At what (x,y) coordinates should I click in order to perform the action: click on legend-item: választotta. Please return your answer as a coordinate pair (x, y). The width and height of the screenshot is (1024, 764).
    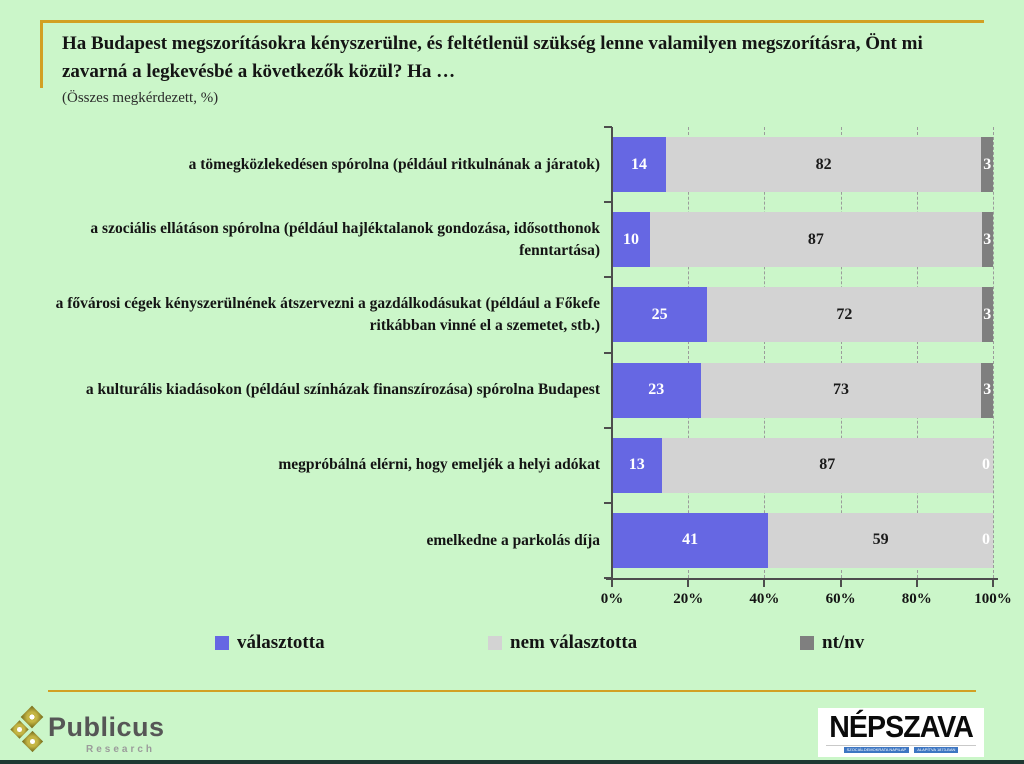
    Looking at the image, I should click on (270, 643).